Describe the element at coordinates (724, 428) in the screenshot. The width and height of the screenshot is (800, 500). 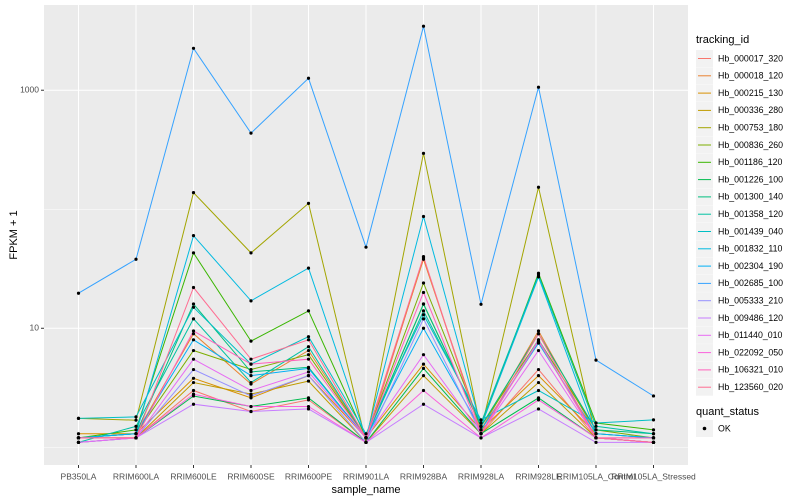
I see `legend-label: OK` at that location.